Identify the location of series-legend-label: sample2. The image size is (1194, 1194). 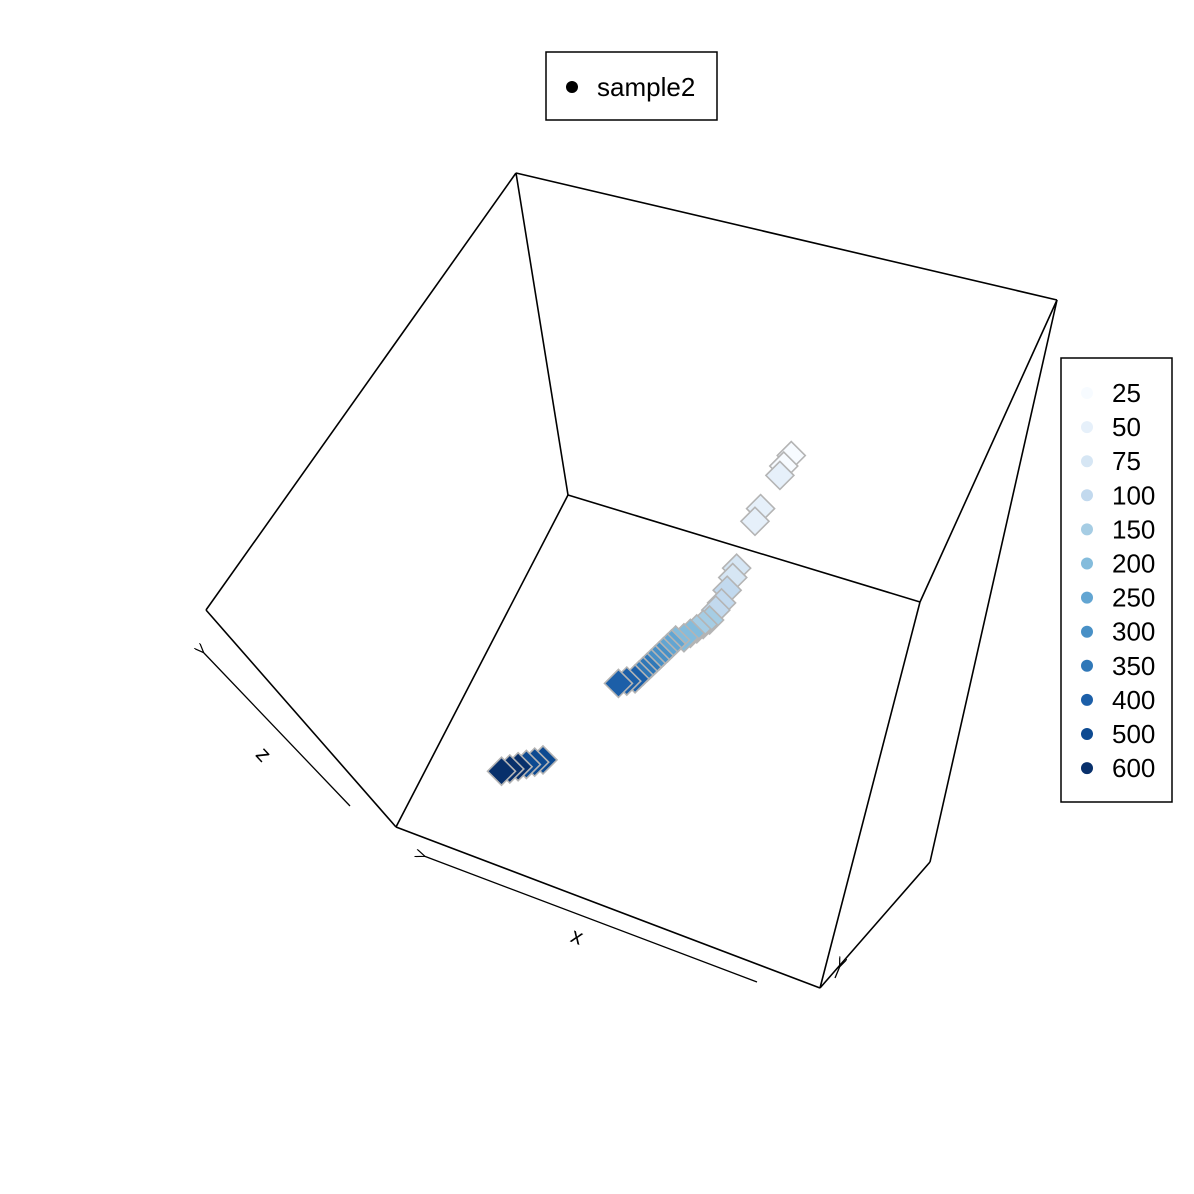
(646, 87).